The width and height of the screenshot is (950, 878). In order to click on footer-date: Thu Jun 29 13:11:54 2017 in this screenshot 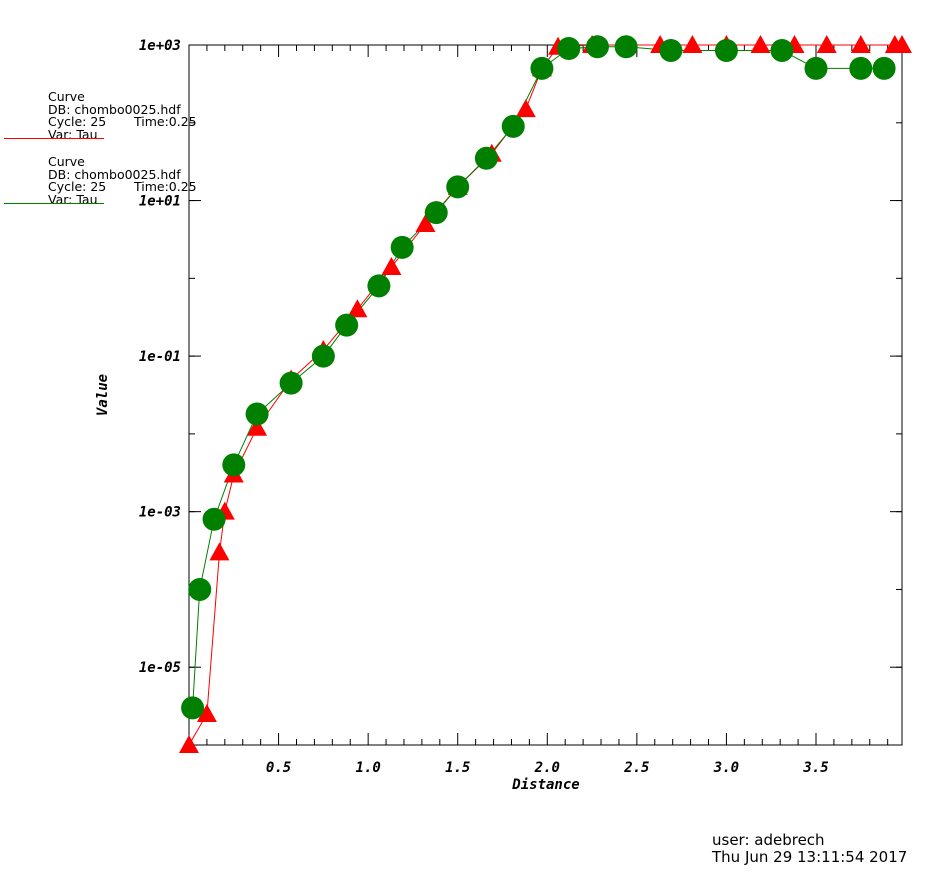, I will do `click(810, 857)`.